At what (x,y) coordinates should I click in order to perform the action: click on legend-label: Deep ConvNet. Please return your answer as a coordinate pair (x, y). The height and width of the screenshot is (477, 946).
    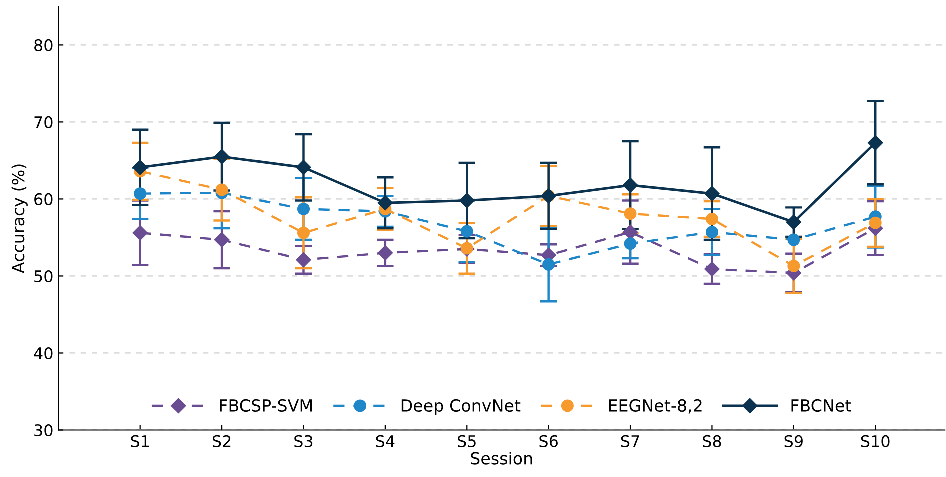
    Looking at the image, I should click on (461, 407).